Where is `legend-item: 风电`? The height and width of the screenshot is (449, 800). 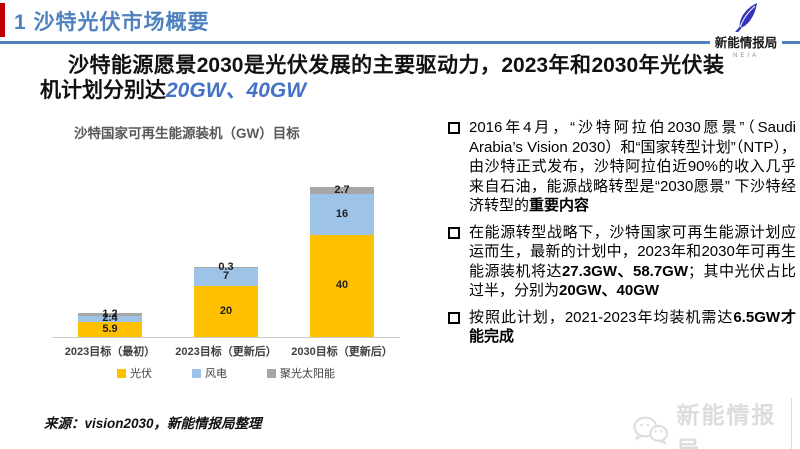
legend-item: 风电 is located at coordinates (209, 373).